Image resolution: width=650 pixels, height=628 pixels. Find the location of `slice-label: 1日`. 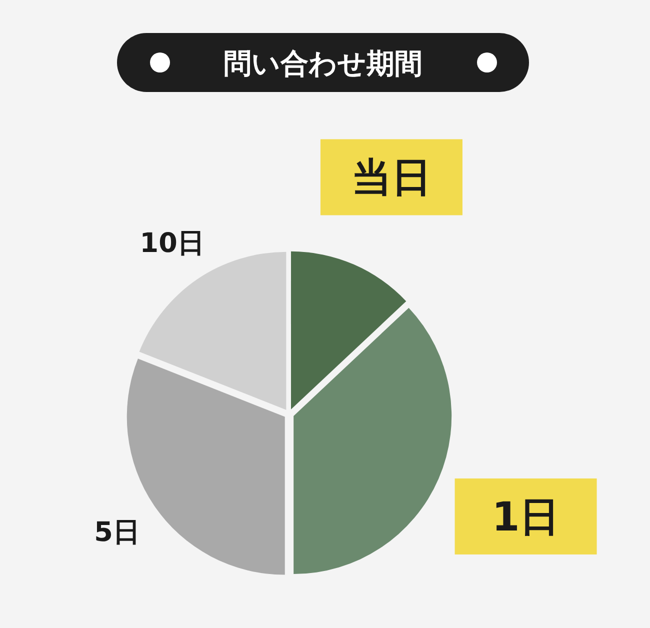

slice-label: 1日 is located at coordinates (526, 517).